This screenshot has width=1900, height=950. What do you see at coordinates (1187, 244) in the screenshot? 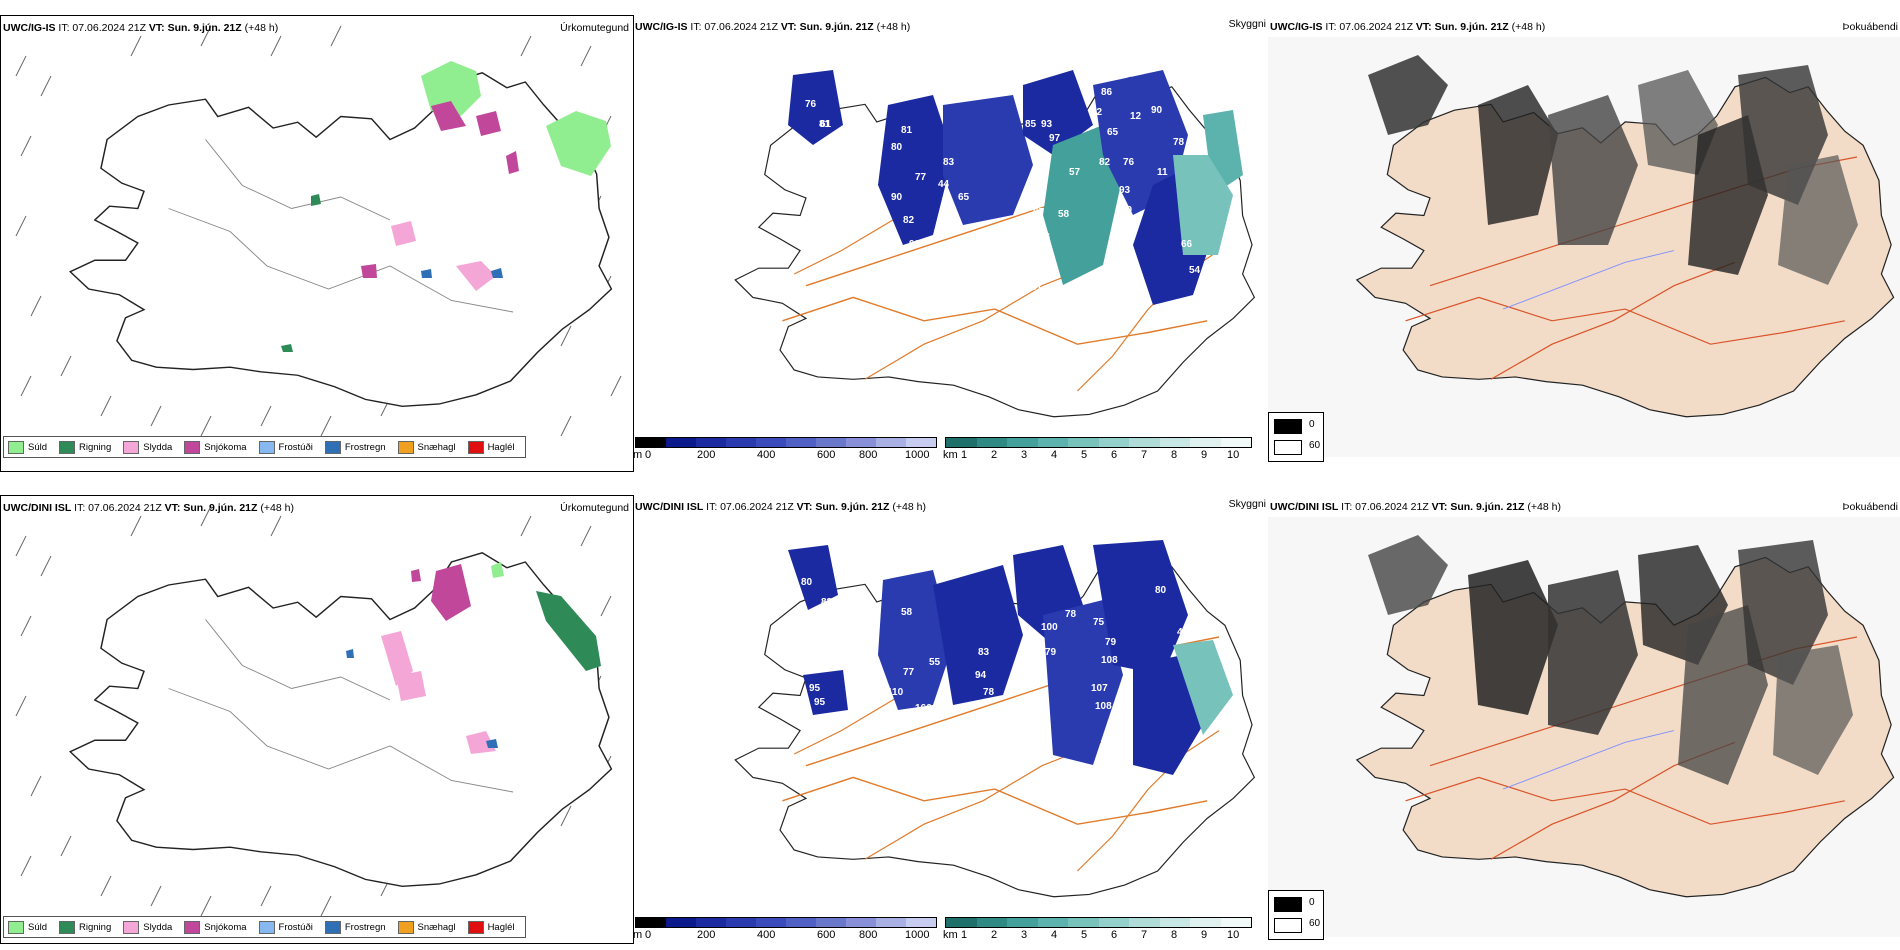
I see `peak-label: 66` at bounding box center [1187, 244].